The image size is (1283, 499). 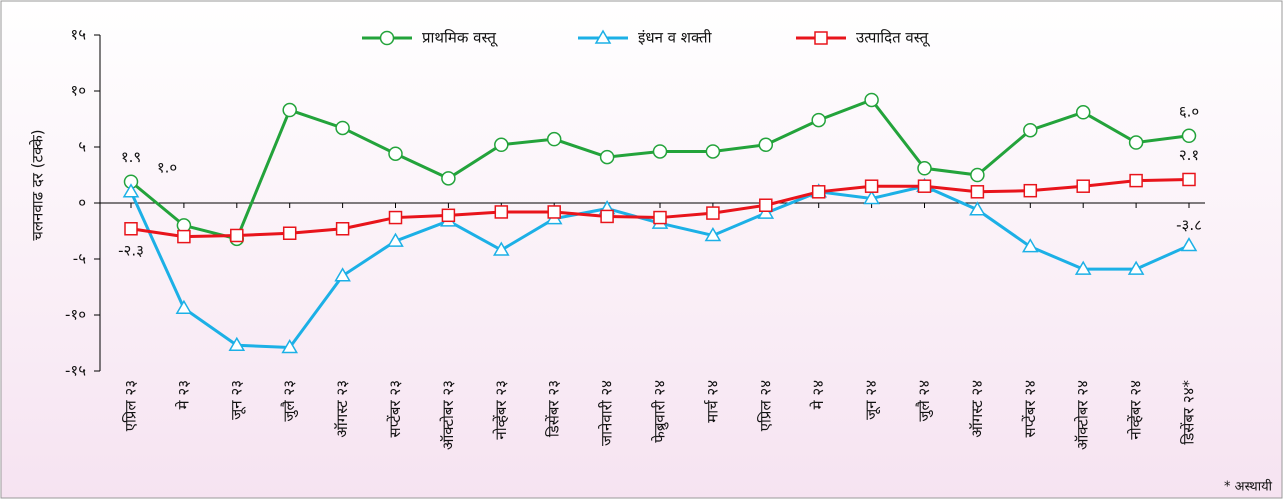 What do you see at coordinates (977, 409) in the screenshot?
I see `x-tick-label: ऑगस्ट २४` at bounding box center [977, 409].